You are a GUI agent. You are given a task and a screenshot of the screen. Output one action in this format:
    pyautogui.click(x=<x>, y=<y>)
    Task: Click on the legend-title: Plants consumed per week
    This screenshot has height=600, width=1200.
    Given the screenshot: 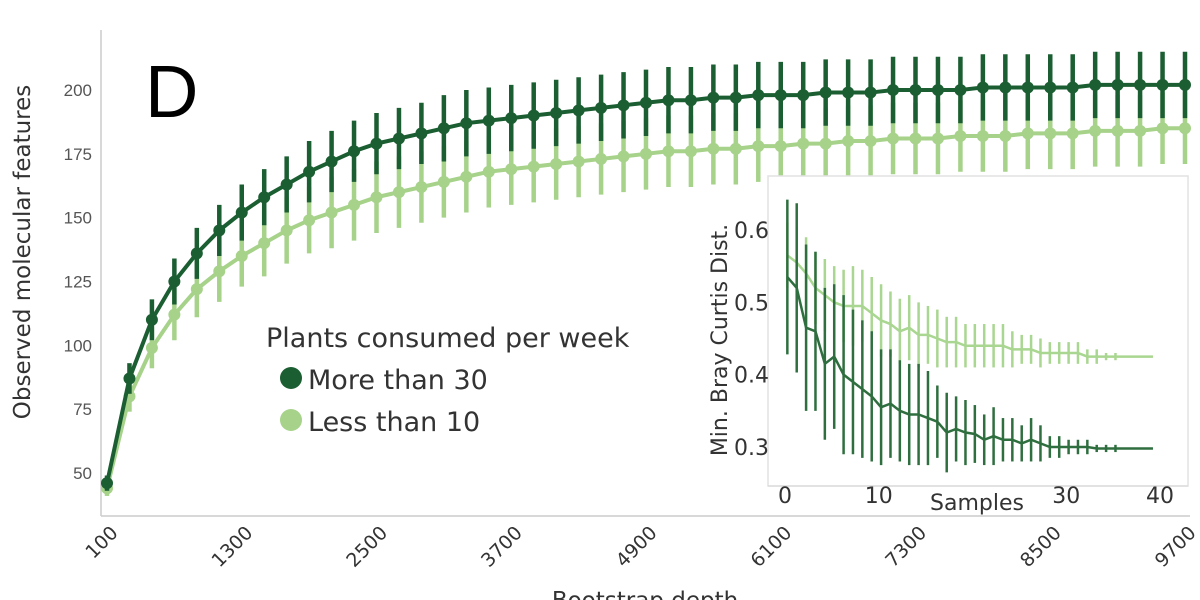 What is the action you would take?
    pyautogui.click(x=448, y=338)
    